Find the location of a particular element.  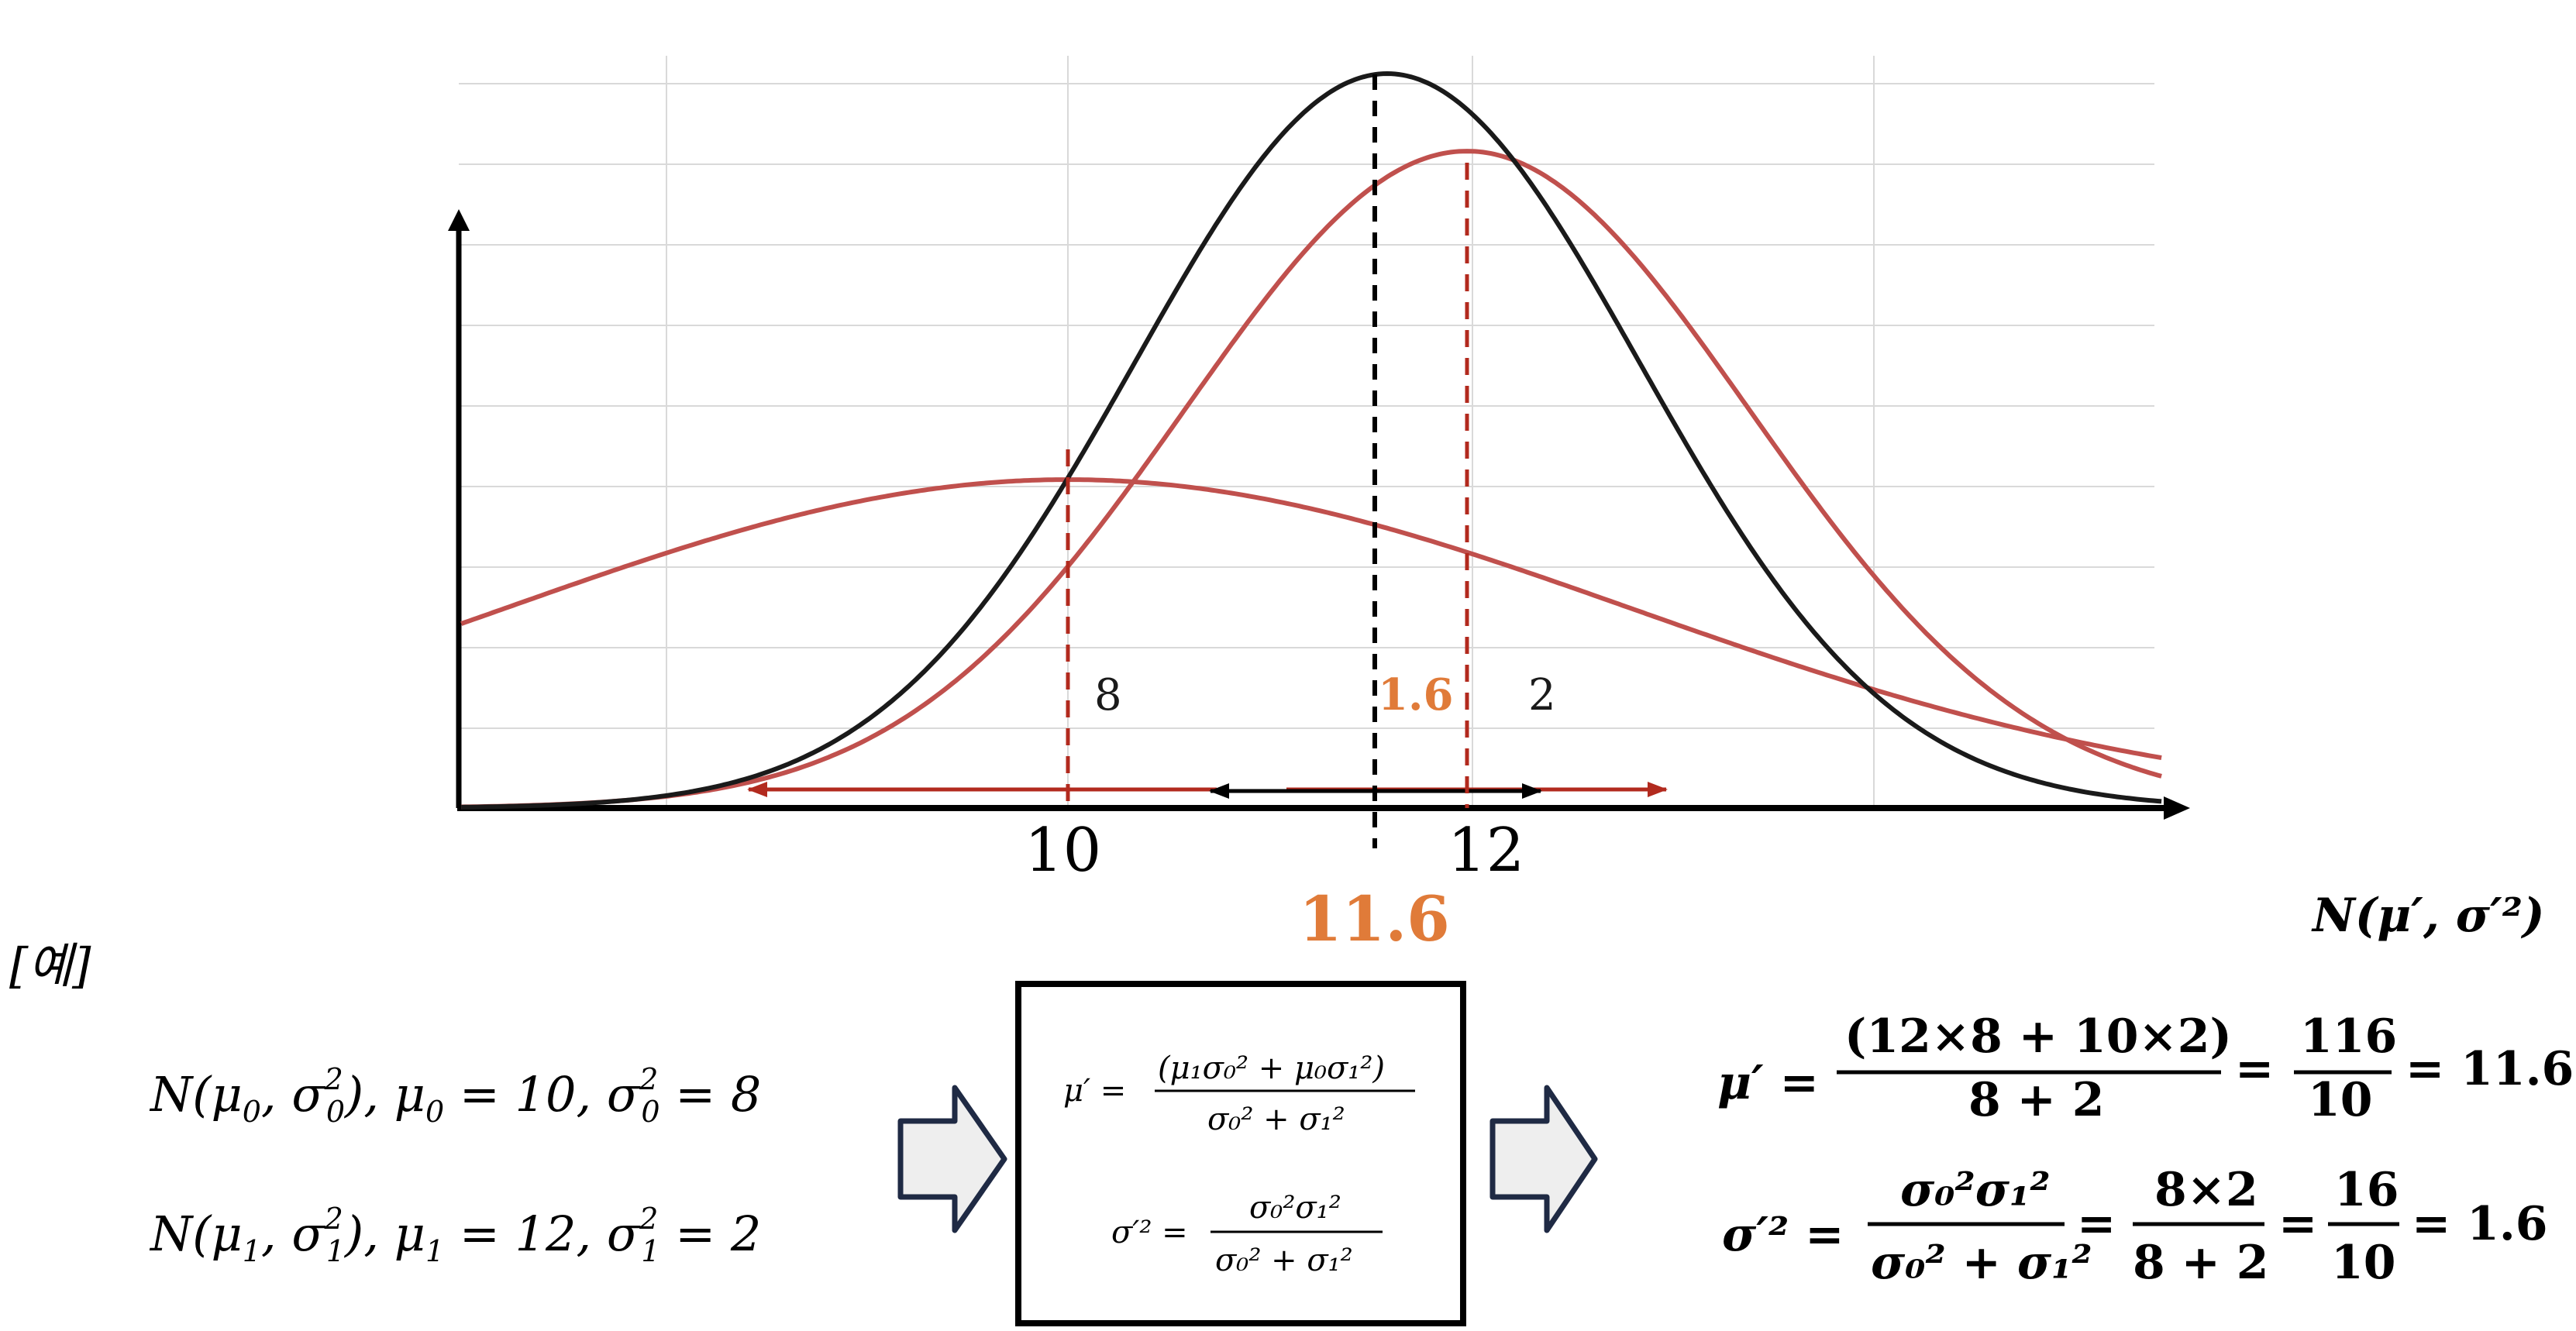

result-var-equals-1: = is located at coordinates (2096, 1224).